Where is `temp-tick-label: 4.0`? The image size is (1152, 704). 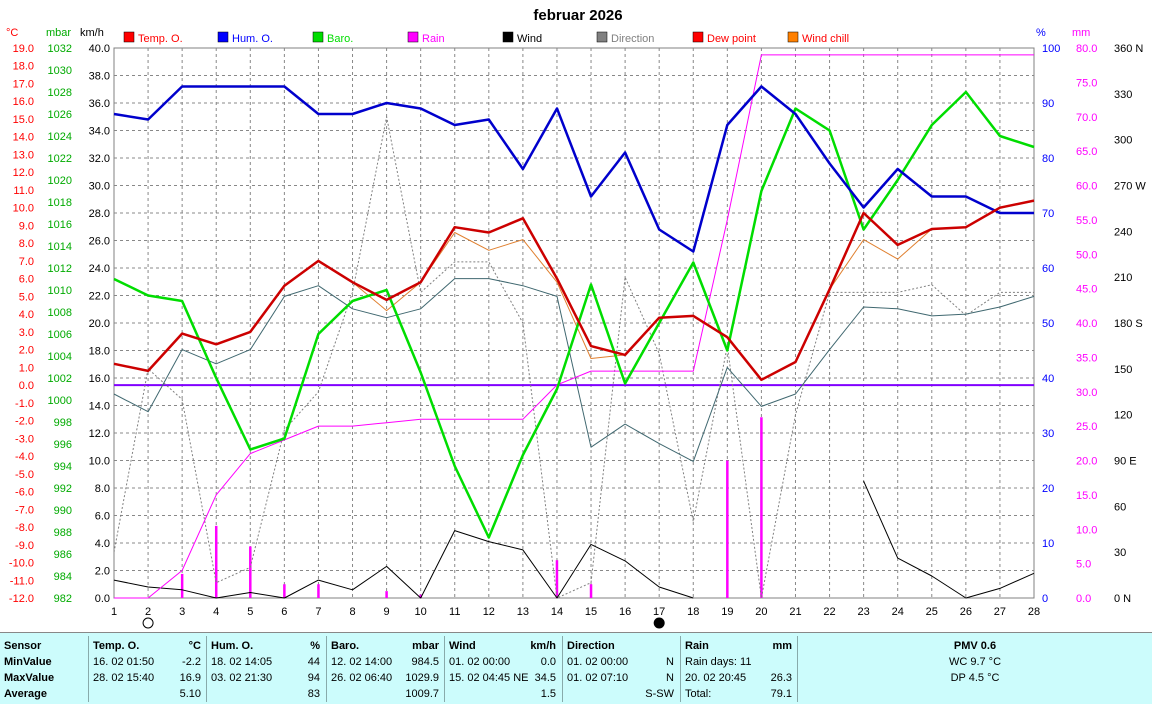
temp-tick-label: 4.0 is located at coordinates (26, 315).